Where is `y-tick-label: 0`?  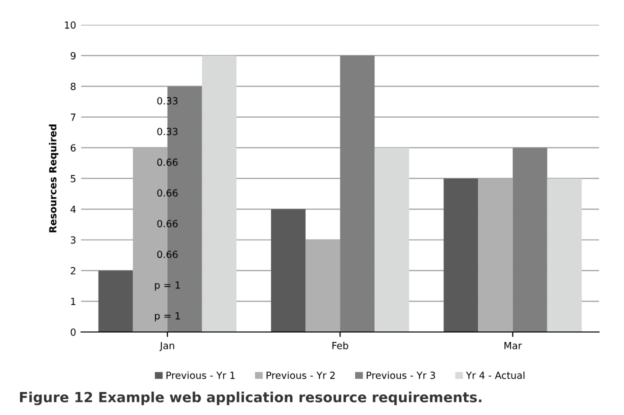
y-tick-label: 0 is located at coordinates (73, 332).